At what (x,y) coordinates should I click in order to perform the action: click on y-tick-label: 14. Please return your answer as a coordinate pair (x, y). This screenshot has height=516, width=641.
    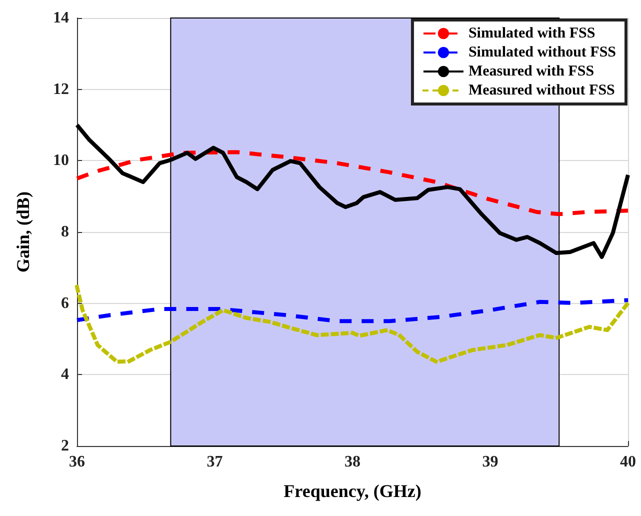
    Looking at the image, I should click on (61, 18).